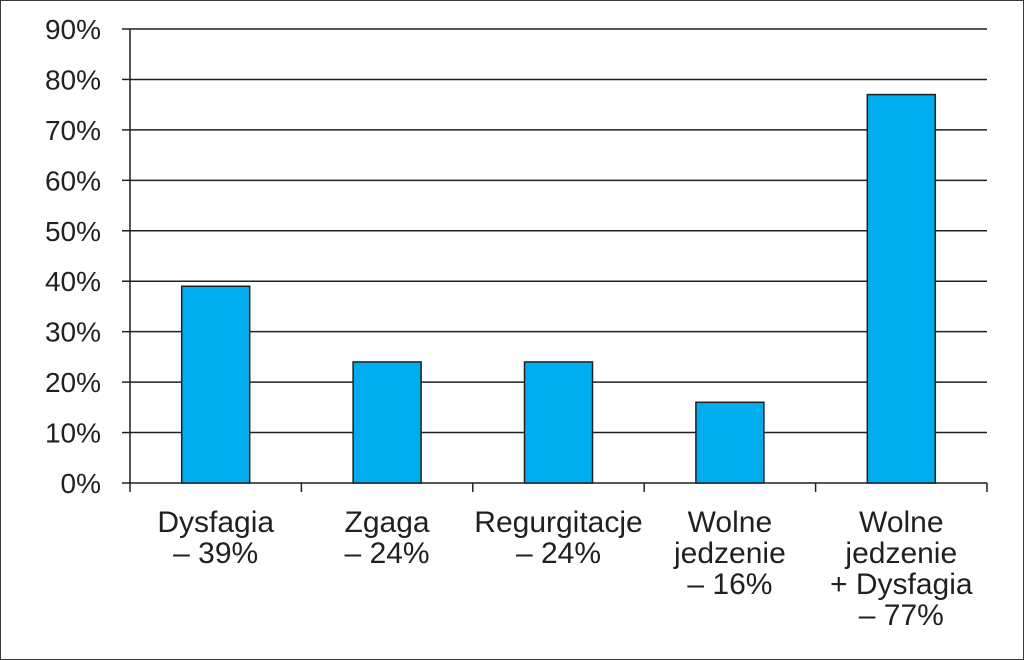  Describe the element at coordinates (73, 79) in the screenshot. I see `y-tick-label: 80%` at that location.